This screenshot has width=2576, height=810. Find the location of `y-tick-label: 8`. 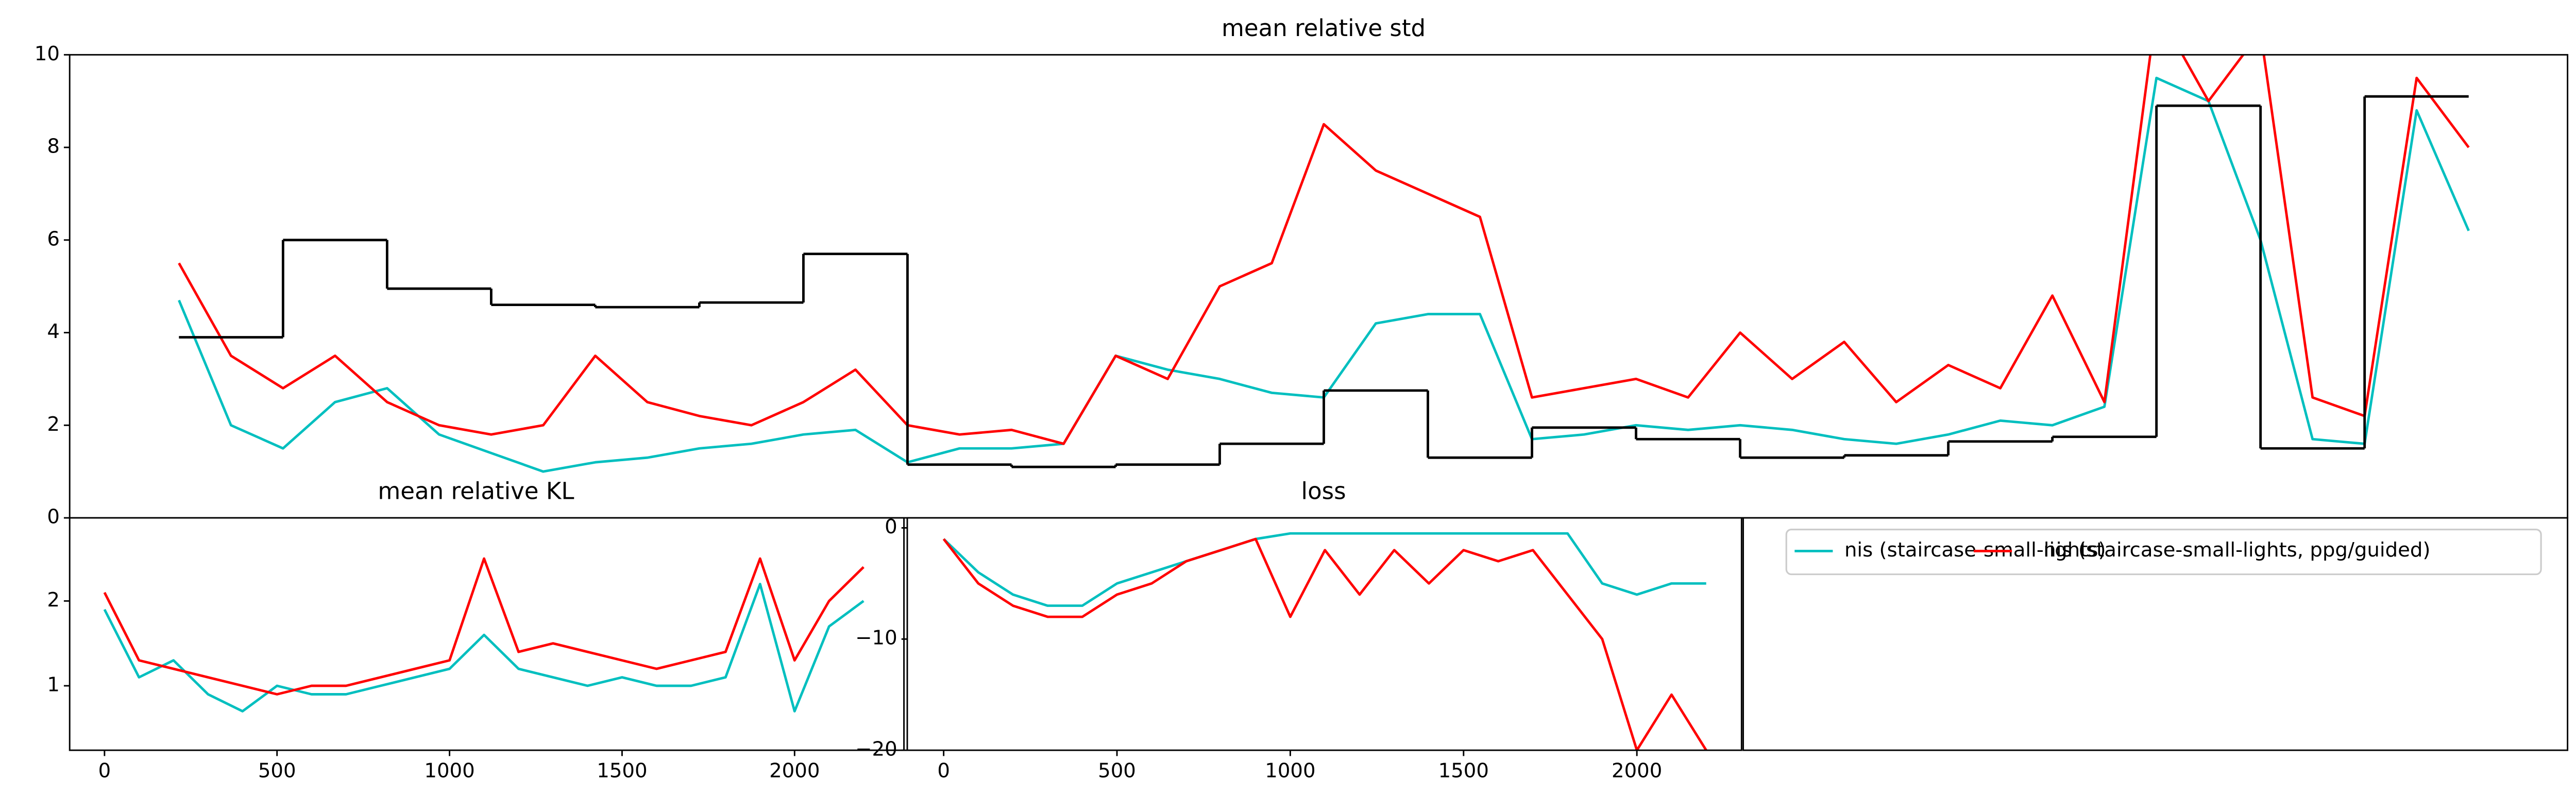

y-tick-label: 8 is located at coordinates (53, 146).